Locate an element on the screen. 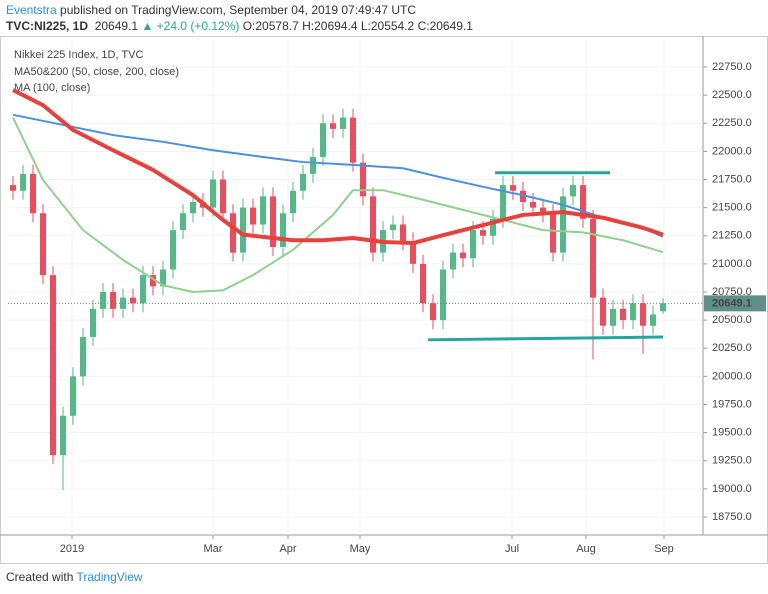 The height and width of the screenshot is (594, 768). y-tick-label: 21750.0 is located at coordinates (732, 179).